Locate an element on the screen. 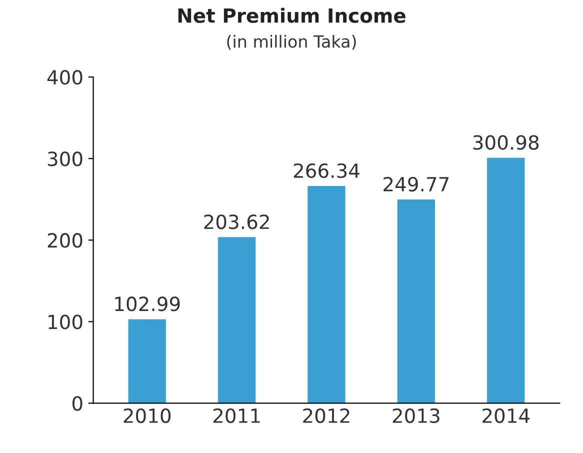  x-tick-label: 2012 is located at coordinates (326, 416).